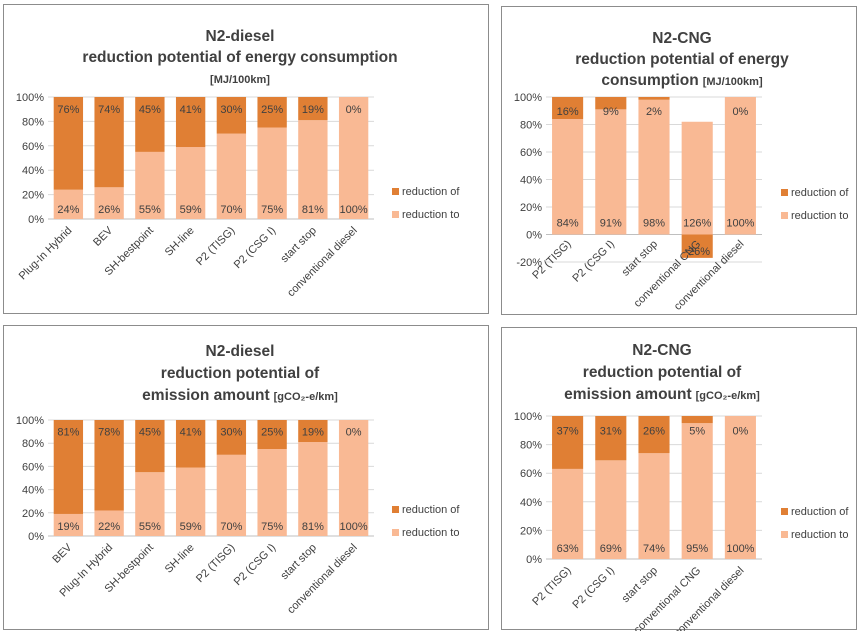  Describe the element at coordinates (568, 431) in the screenshot. I see `data-label-reduction-of: 37%` at that location.